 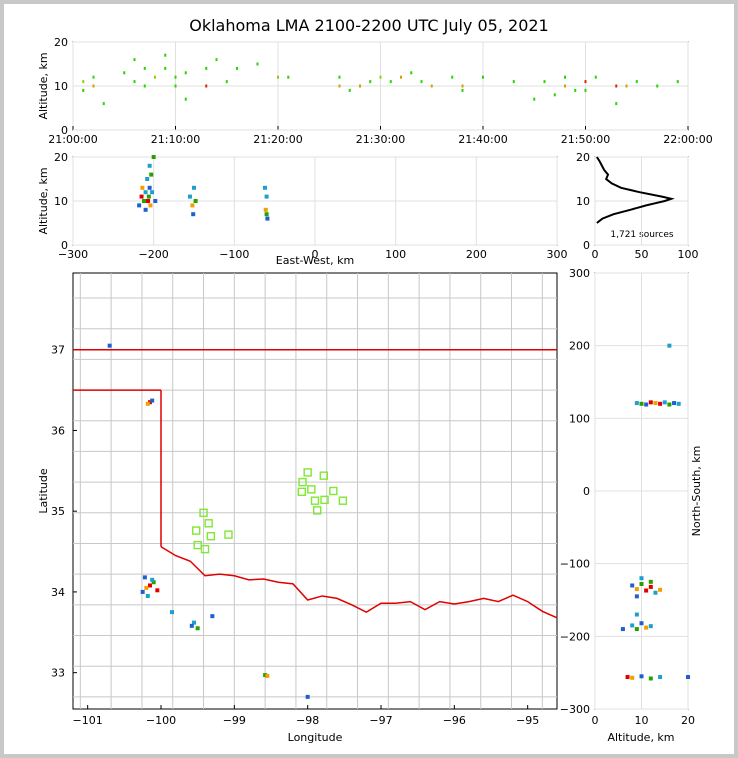 I want to click on ew-x-tick-label: 0, so click(x=315, y=254).